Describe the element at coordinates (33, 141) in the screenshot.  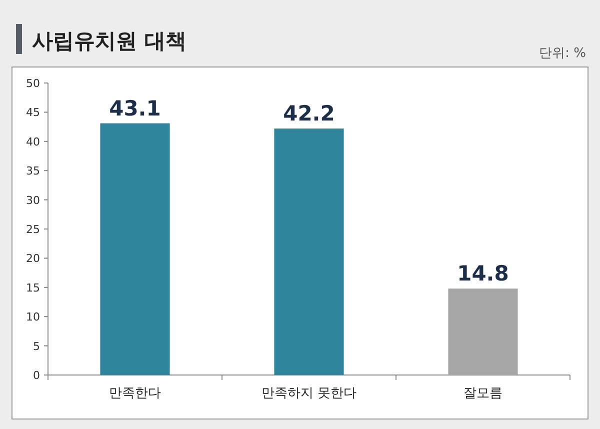
I see `y-tick-label: 40` at that location.